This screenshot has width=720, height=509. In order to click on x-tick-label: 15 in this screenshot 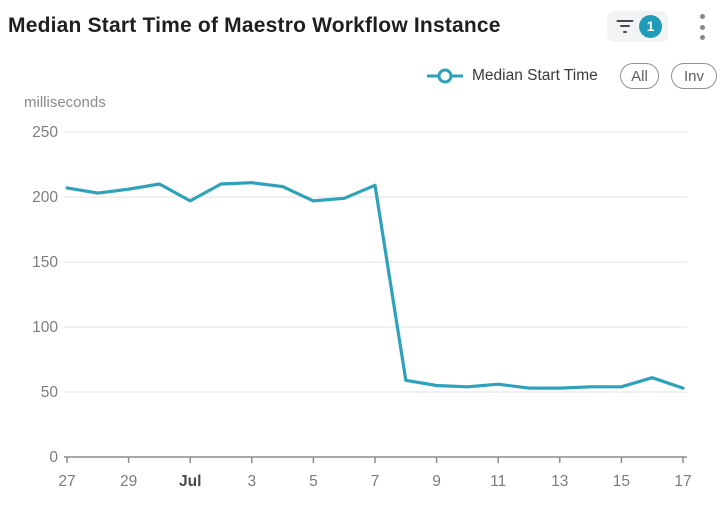, I will do `click(621, 481)`.